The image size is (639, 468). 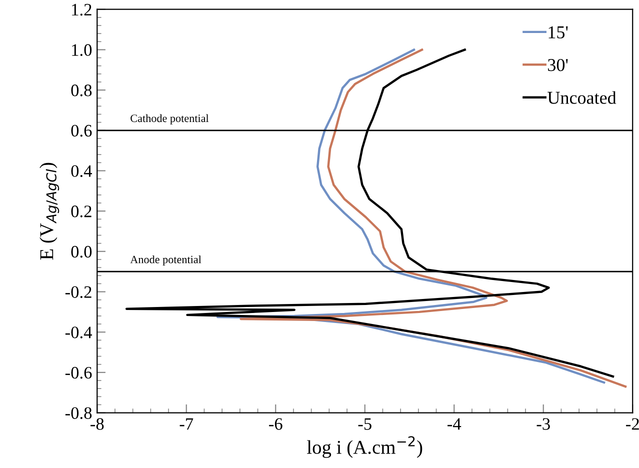 What do you see at coordinates (78, 332) in the screenshot?
I see `y-tick-label: -0.4` at bounding box center [78, 332].